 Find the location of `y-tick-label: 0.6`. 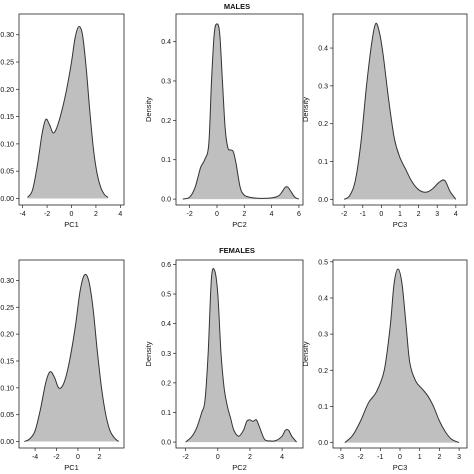

y-tick-label: 0.6 is located at coordinates (166, 265).